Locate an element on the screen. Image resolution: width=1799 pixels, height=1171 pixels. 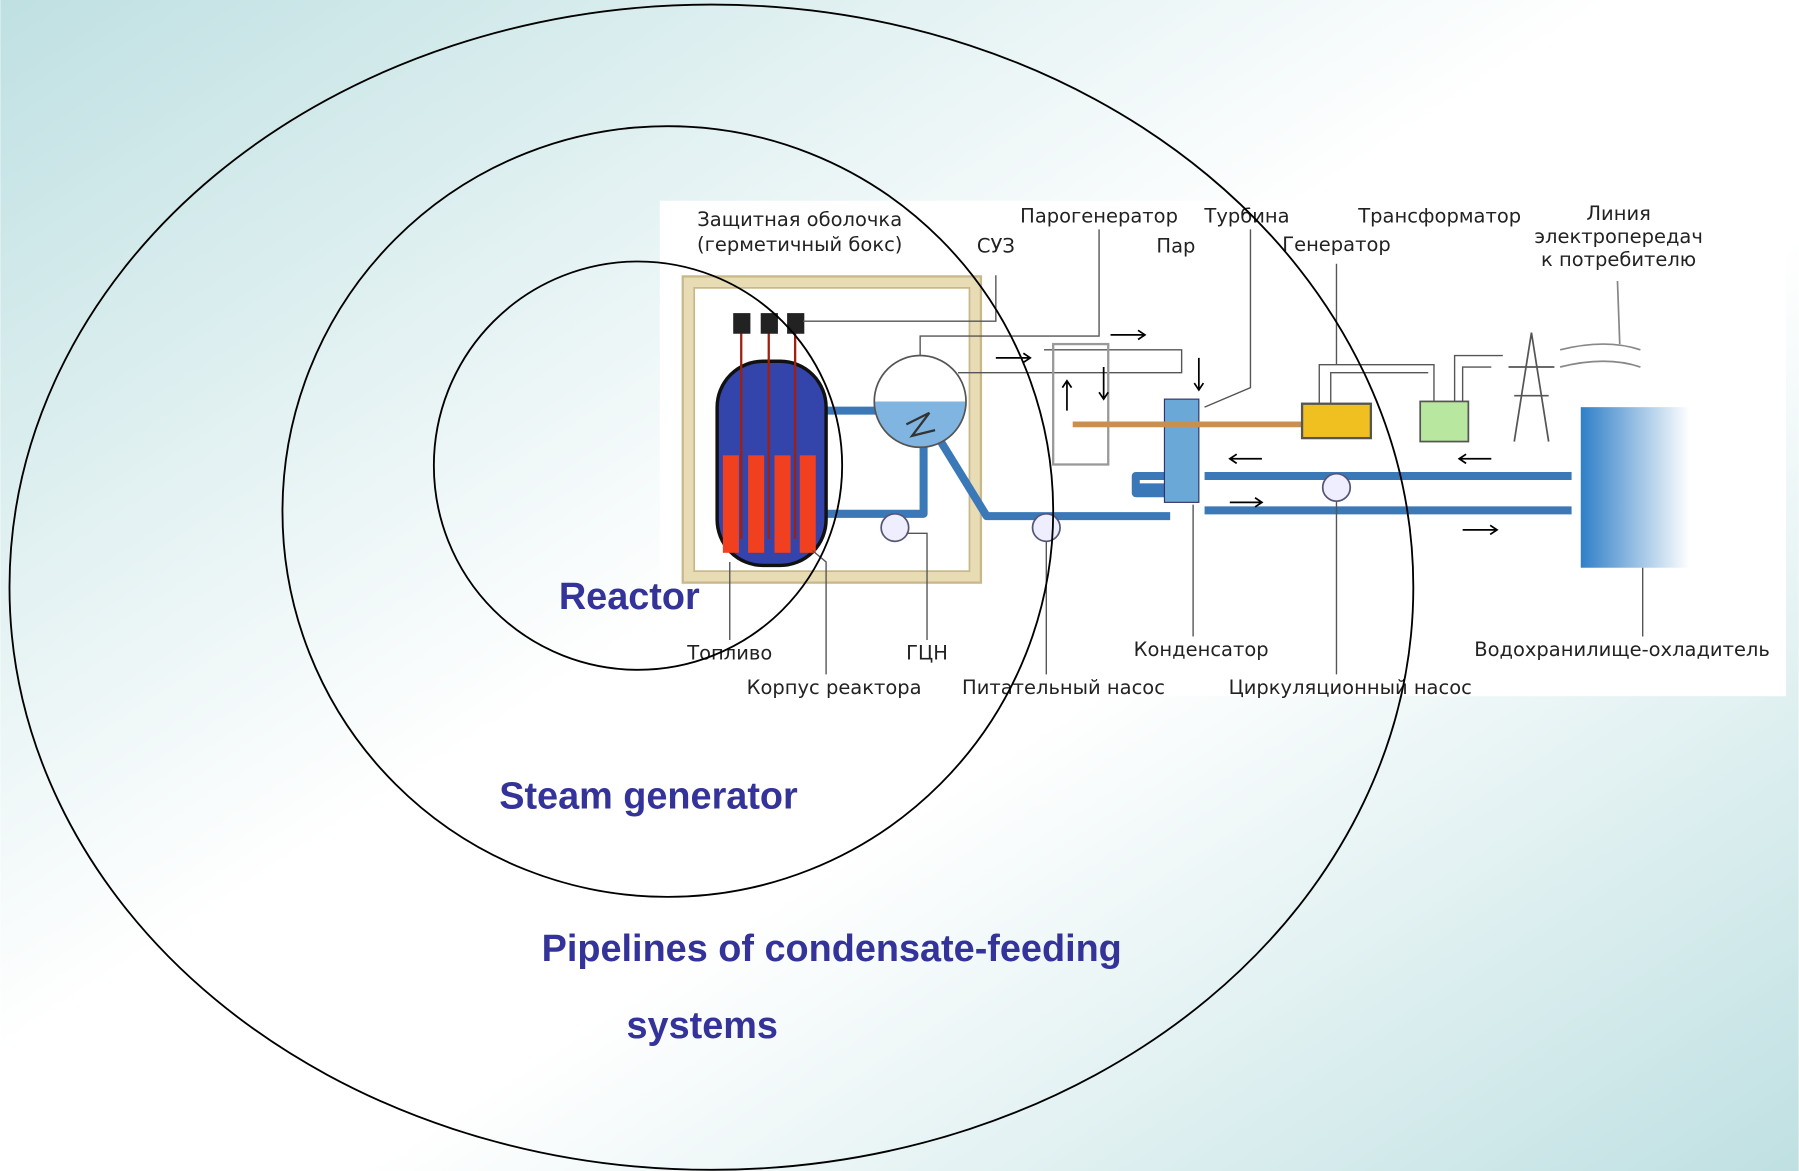
ring-label: Pipelines of condensate-feeding is located at coordinates (832, 949).